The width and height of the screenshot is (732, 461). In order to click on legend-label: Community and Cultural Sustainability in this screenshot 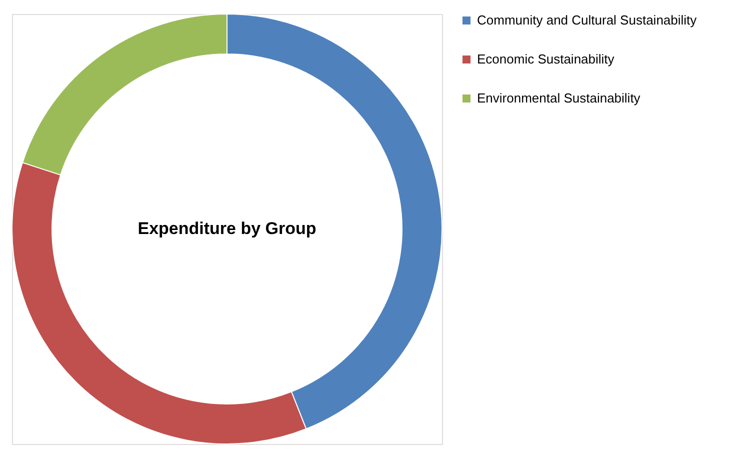, I will do `click(587, 20)`.